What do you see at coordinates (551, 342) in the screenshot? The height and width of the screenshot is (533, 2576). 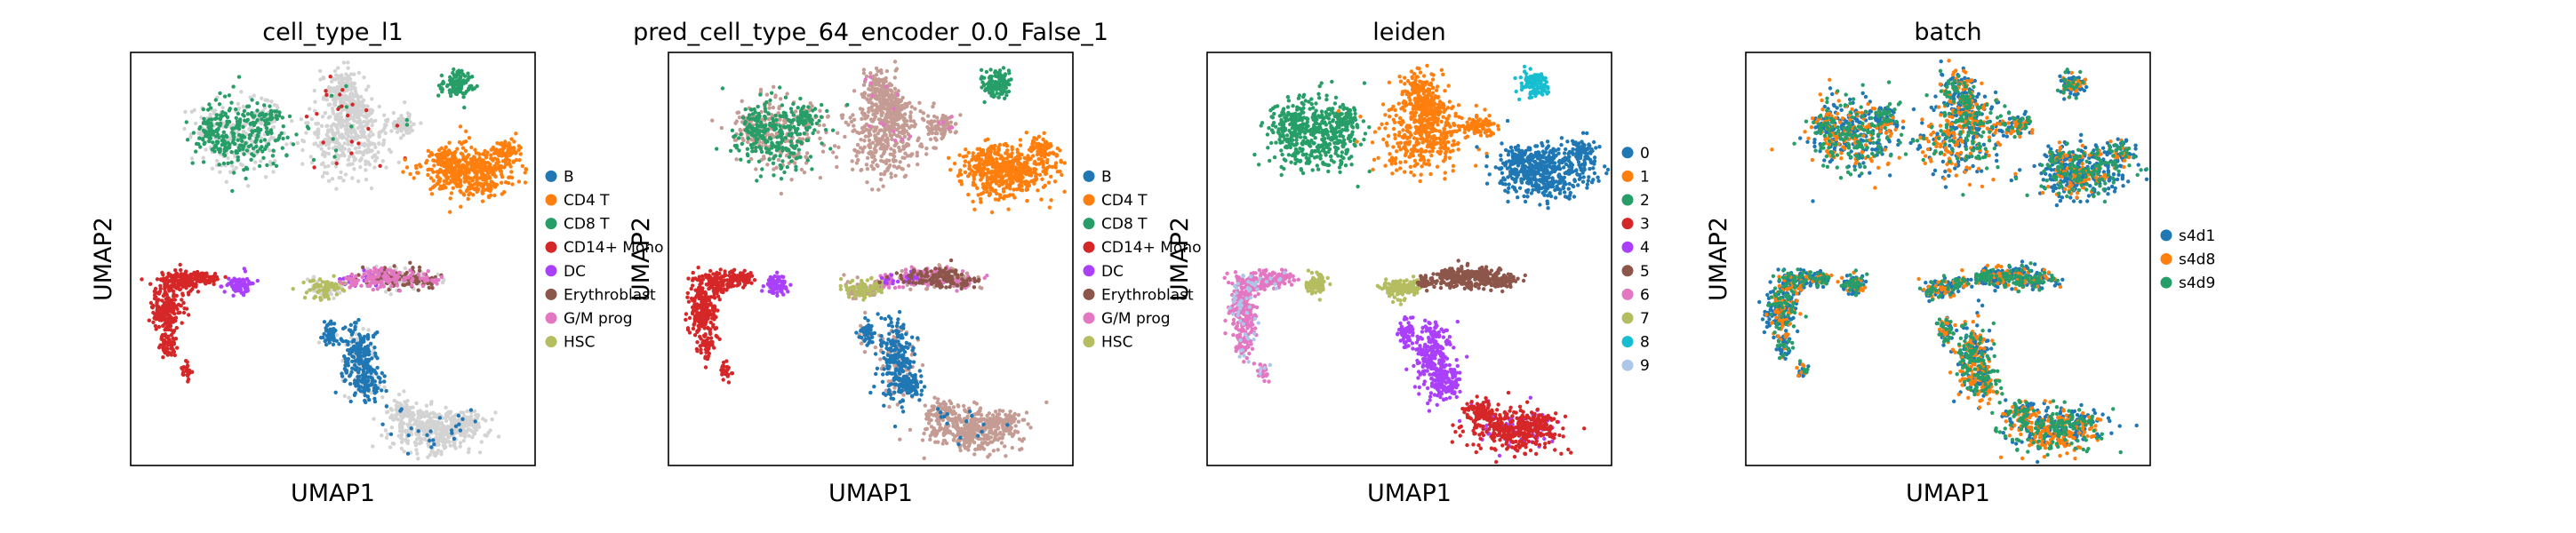 I see `legend-marker` at bounding box center [551, 342].